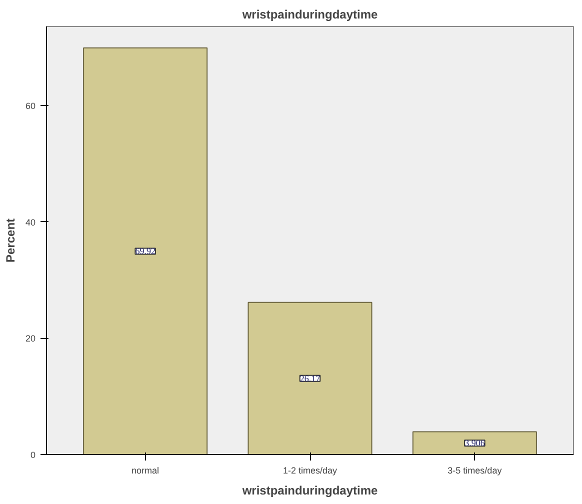 The width and height of the screenshot is (582, 504). Describe the element at coordinates (10, 240) in the screenshot. I see `y-axis-title: Percent` at that location.